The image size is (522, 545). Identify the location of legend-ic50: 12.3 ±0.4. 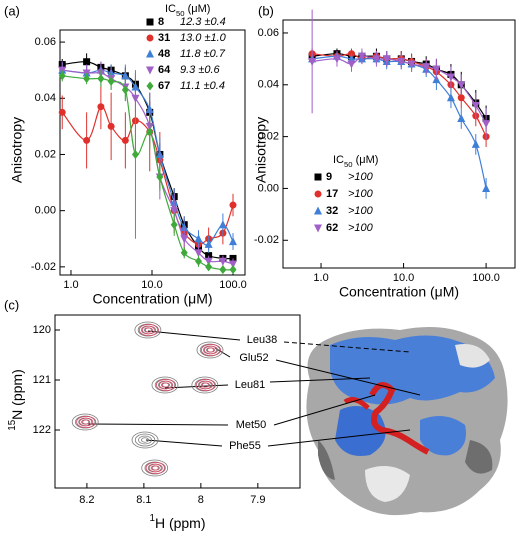
(203, 22).